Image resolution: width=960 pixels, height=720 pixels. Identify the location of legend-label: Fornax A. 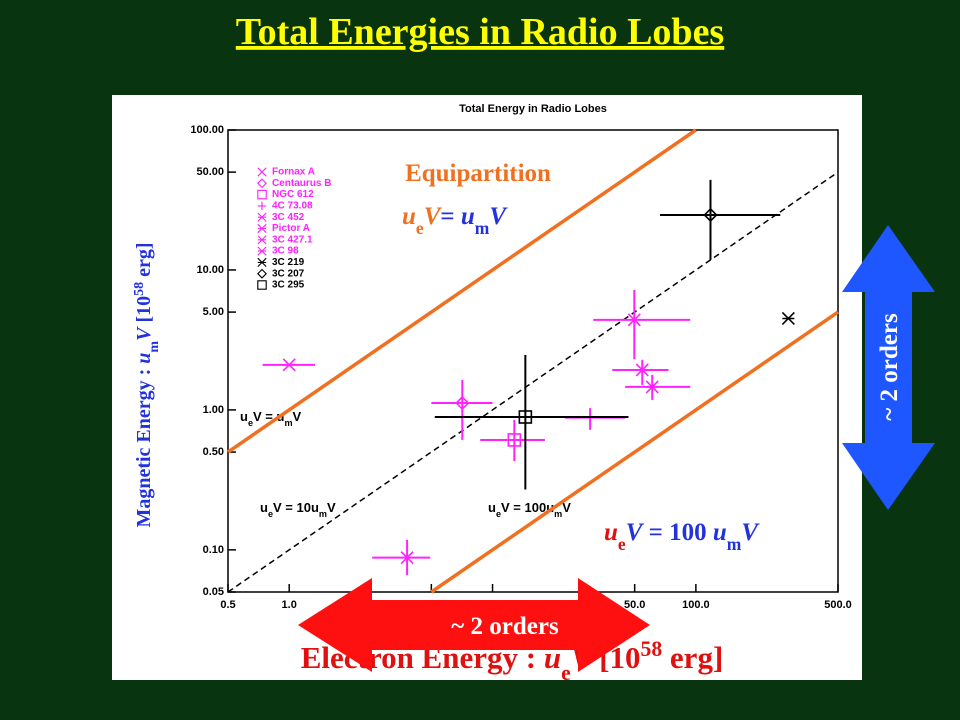
(293, 172).